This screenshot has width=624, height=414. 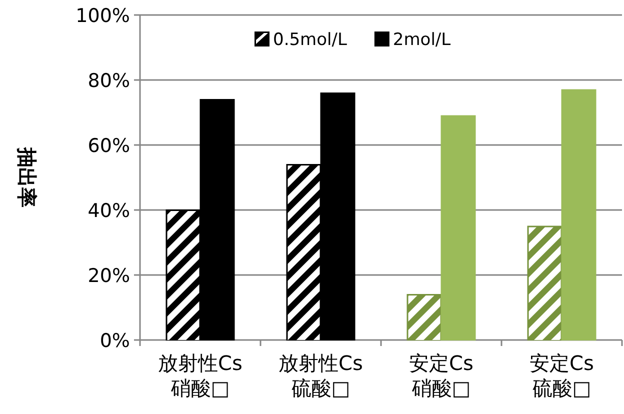 What do you see at coordinates (103, 16) in the screenshot?
I see `y-tick-label: 100%` at bounding box center [103, 16].